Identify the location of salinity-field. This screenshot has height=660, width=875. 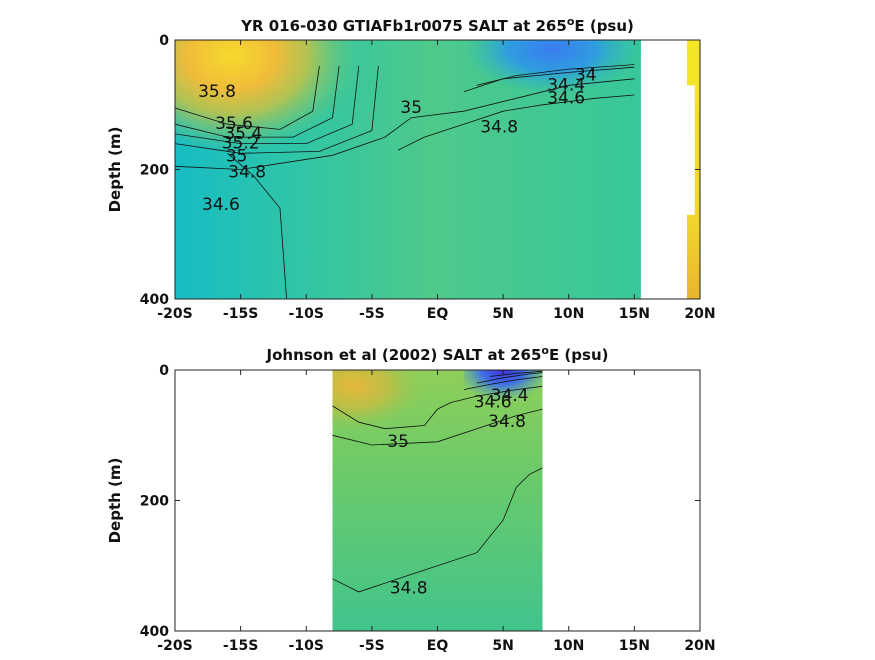
(437, 500).